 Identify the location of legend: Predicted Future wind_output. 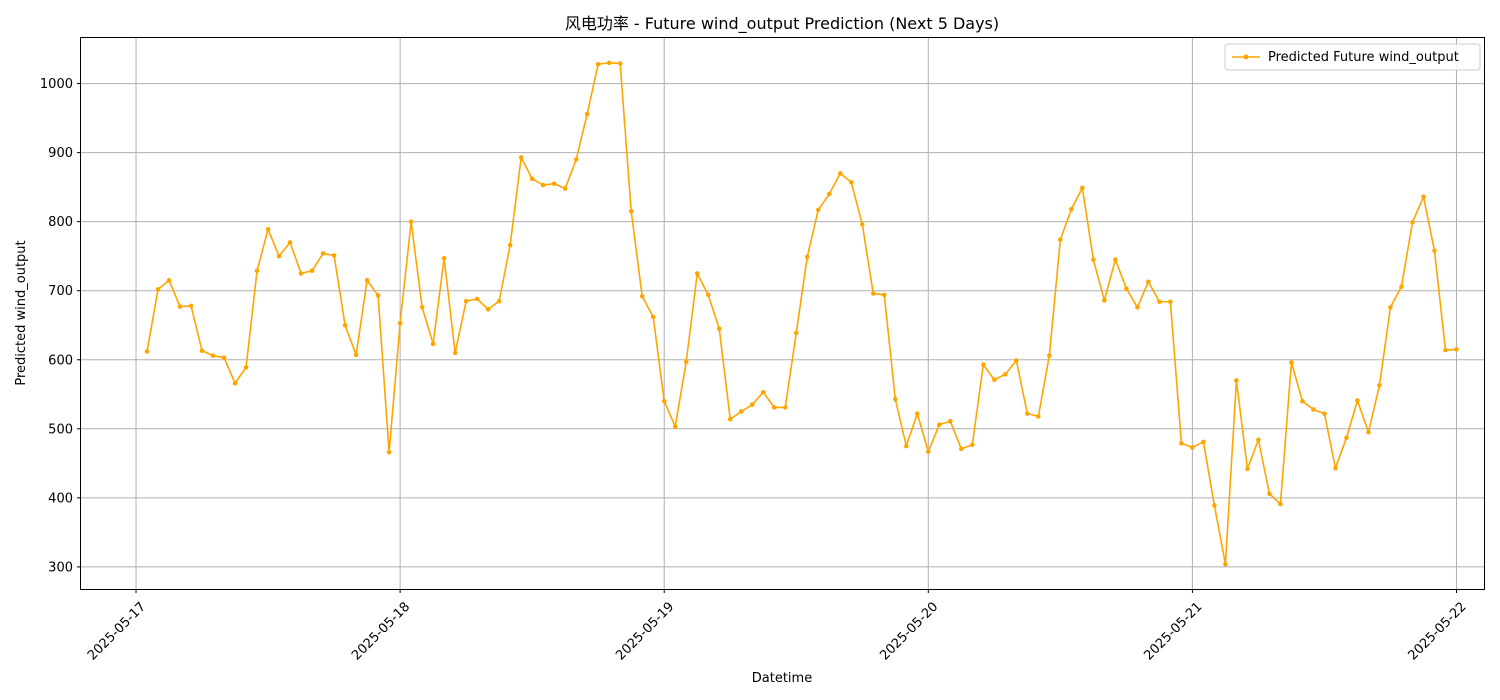
(1352, 57).